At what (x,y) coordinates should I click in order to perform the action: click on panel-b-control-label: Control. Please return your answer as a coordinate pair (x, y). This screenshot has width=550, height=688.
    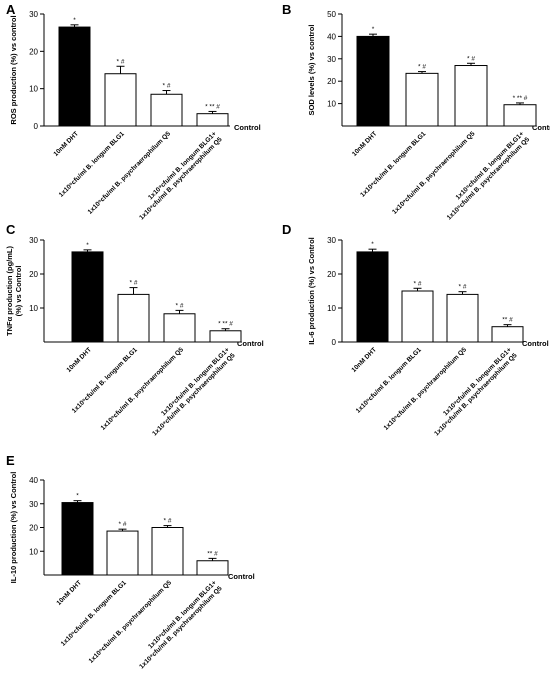
    Looking at the image, I should click on (541, 127).